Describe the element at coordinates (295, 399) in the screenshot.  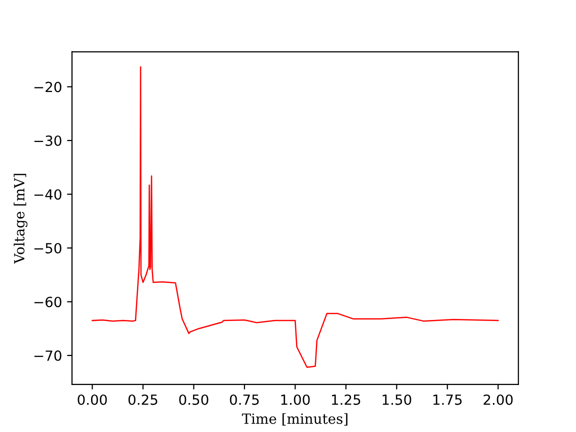
I see `x-tick-label: 1.00` at that location.